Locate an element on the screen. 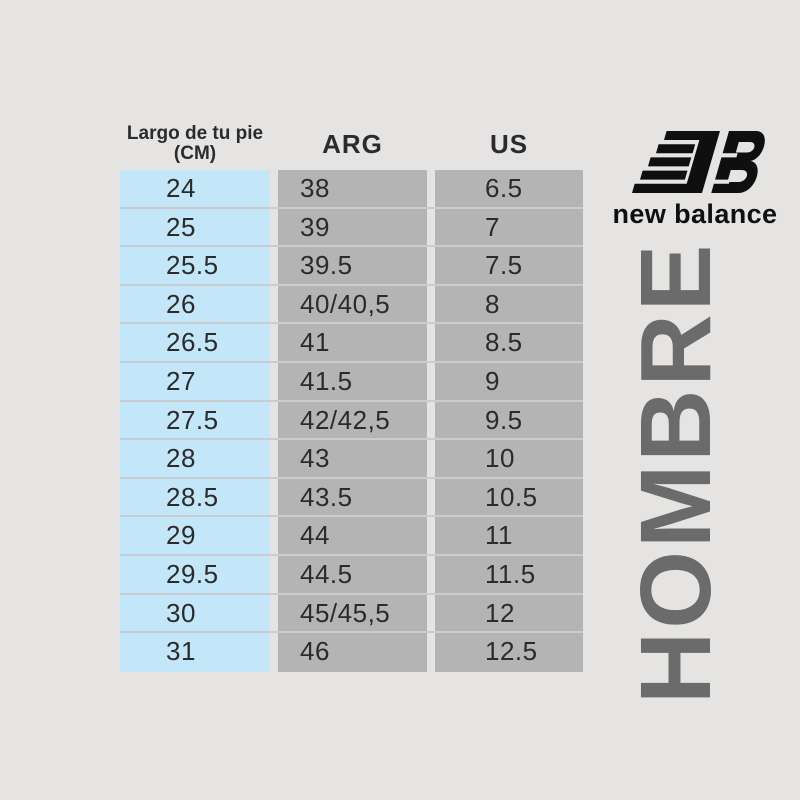 The width and height of the screenshot is (800, 800). table-row: 26.5 41 8.5 is located at coordinates (351, 343).